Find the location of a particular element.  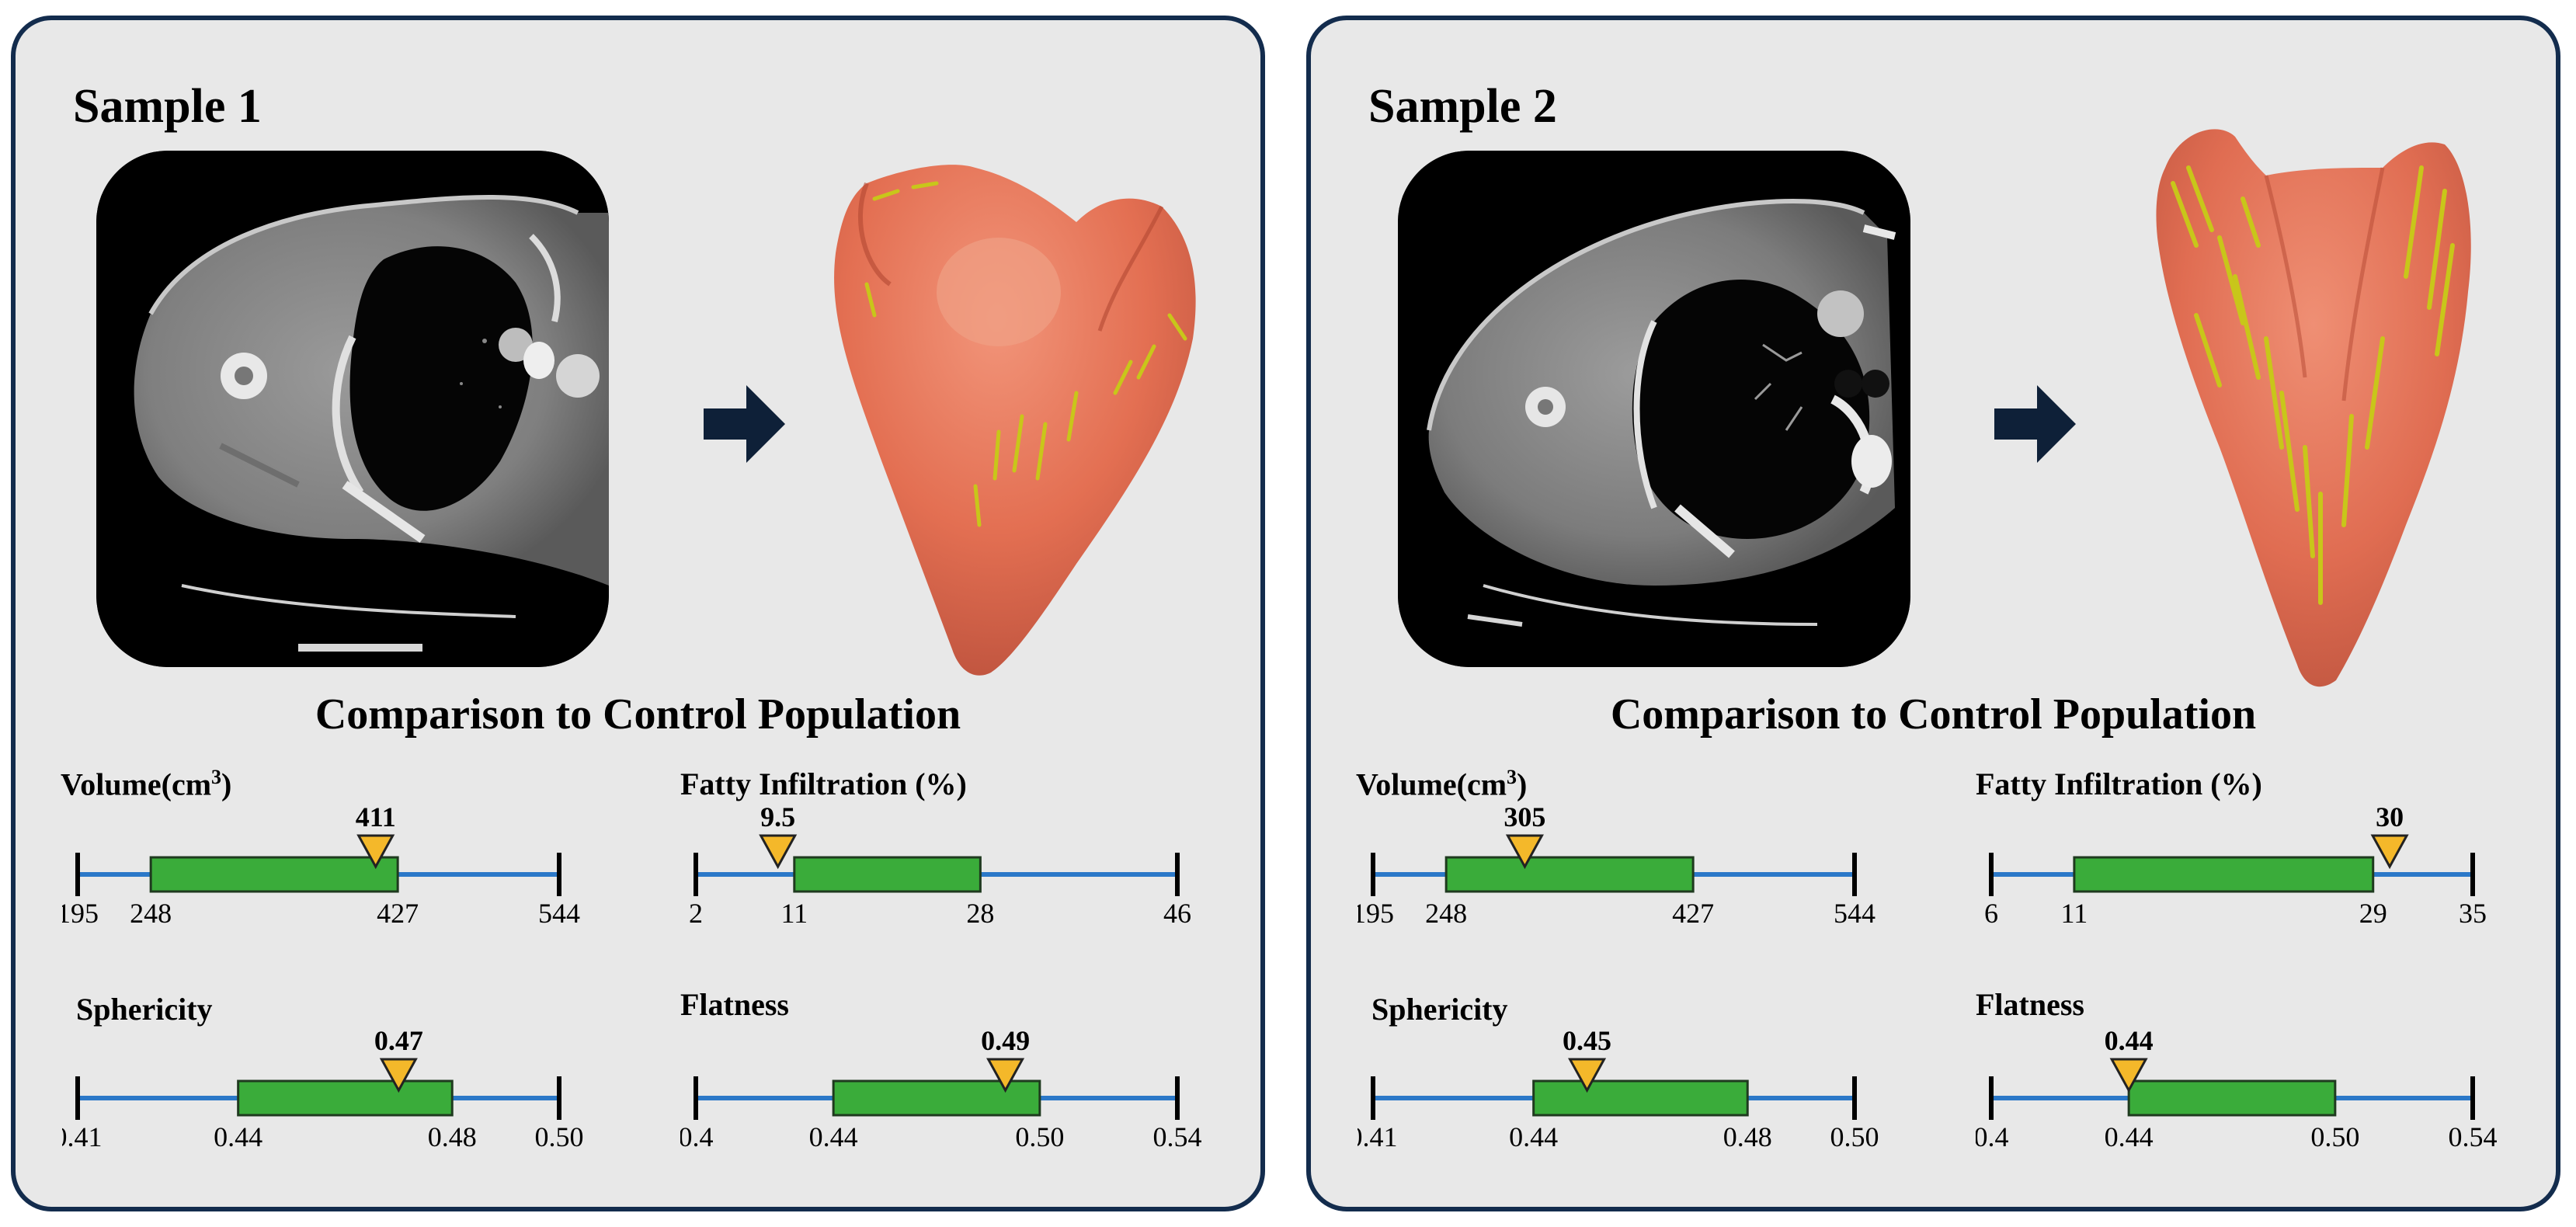

tick-label-max: 35 is located at coordinates (2473, 913).